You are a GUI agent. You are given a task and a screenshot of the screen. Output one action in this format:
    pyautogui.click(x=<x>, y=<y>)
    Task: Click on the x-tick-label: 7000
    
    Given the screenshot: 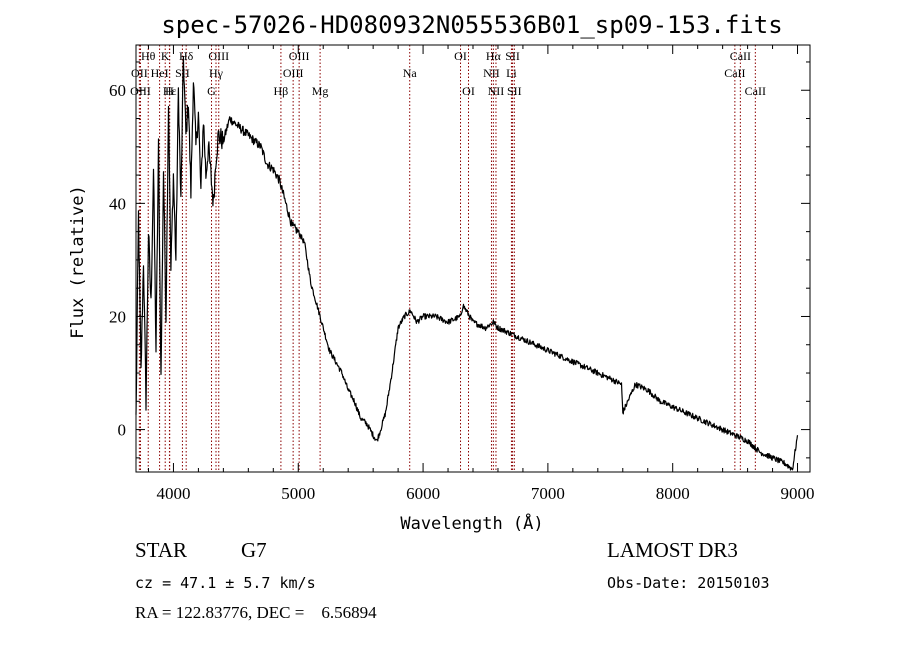 What is the action you would take?
    pyautogui.click(x=548, y=493)
    